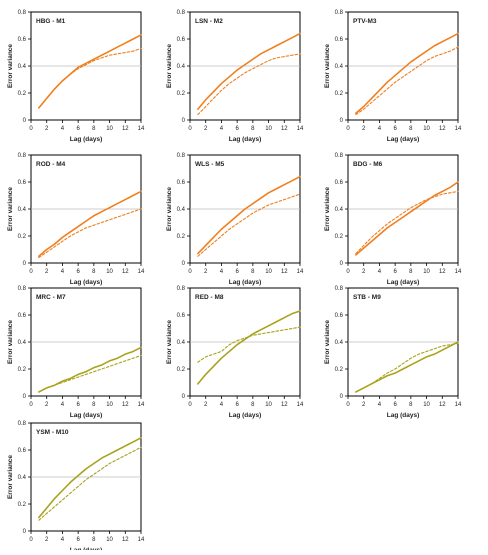 This screenshot has height=555, width=488. What do you see at coordinates (209, 297) in the screenshot?
I see `panel-title: RED - M8` at bounding box center [209, 297].